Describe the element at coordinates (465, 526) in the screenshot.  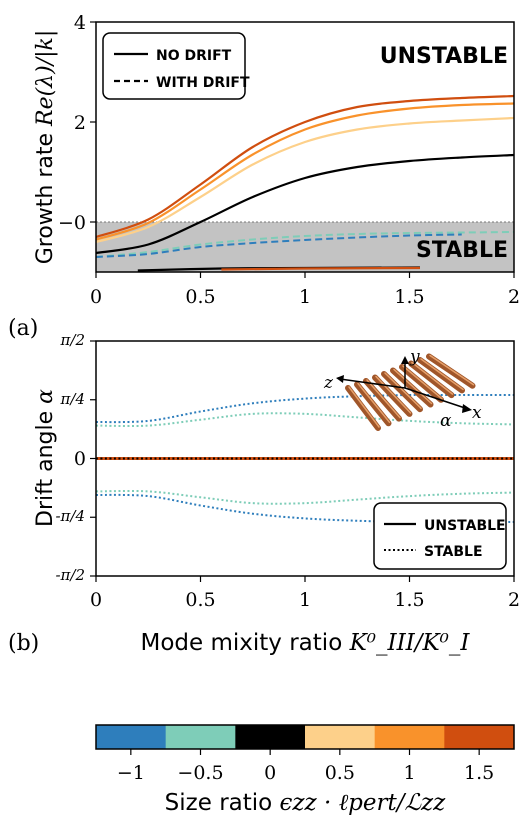
I see `legend-unstable: UNSTABLE` at that location.